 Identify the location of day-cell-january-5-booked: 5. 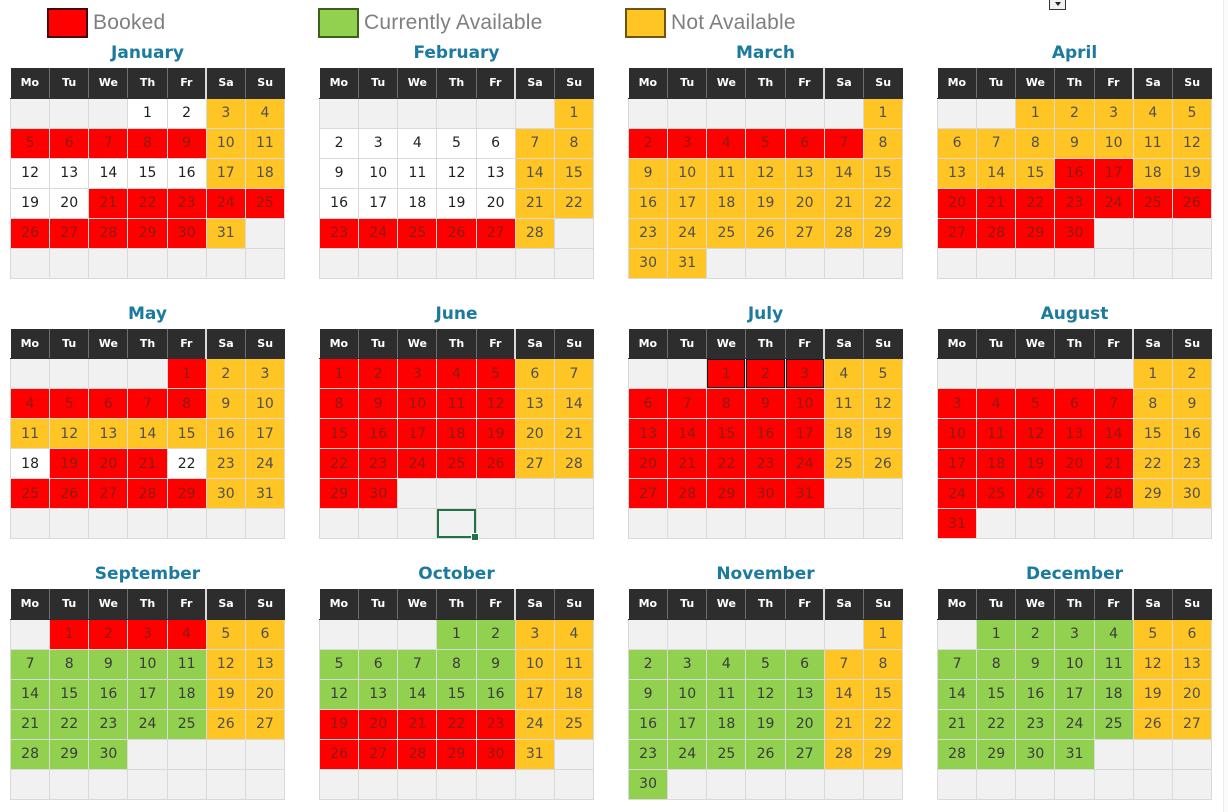
(30, 143).